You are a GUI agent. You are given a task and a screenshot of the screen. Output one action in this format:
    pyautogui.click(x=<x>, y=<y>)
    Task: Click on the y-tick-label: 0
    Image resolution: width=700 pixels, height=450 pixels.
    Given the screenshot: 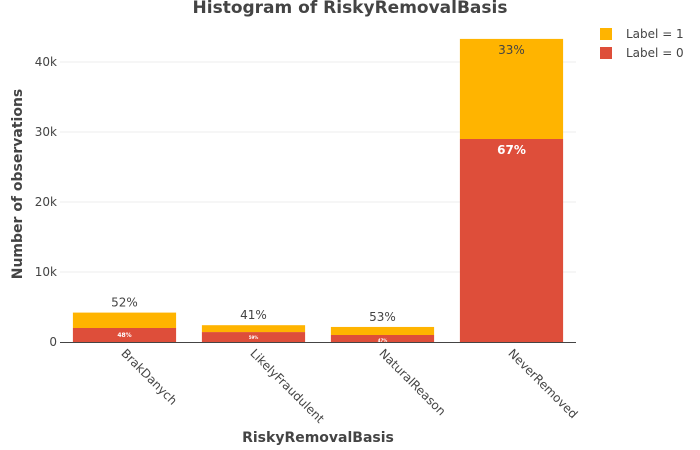 What is the action you would take?
    pyautogui.click(x=53, y=342)
    